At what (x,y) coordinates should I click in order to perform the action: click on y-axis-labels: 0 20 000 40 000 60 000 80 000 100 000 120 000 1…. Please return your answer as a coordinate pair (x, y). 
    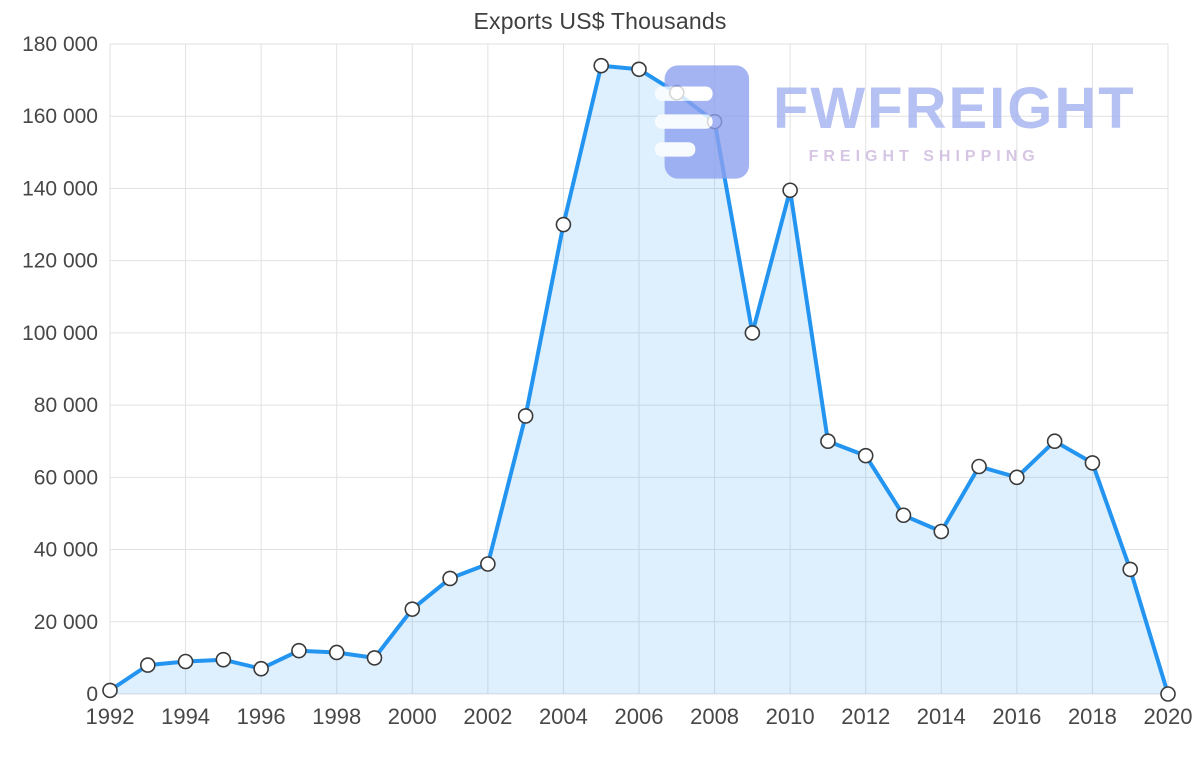
    Looking at the image, I should click on (60, 369).